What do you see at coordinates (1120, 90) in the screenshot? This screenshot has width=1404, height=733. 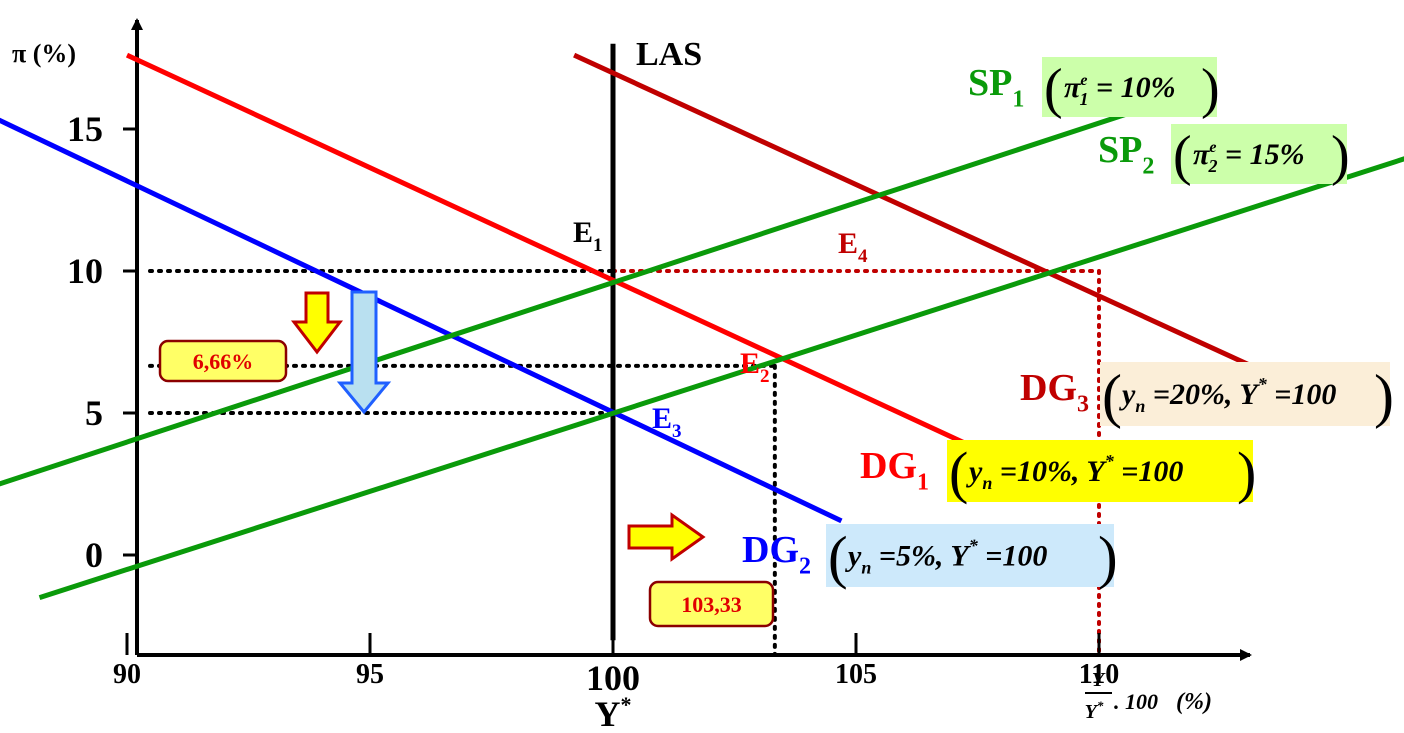 I see `annotation-text: πe 1 = 10%` at bounding box center [1120, 90].